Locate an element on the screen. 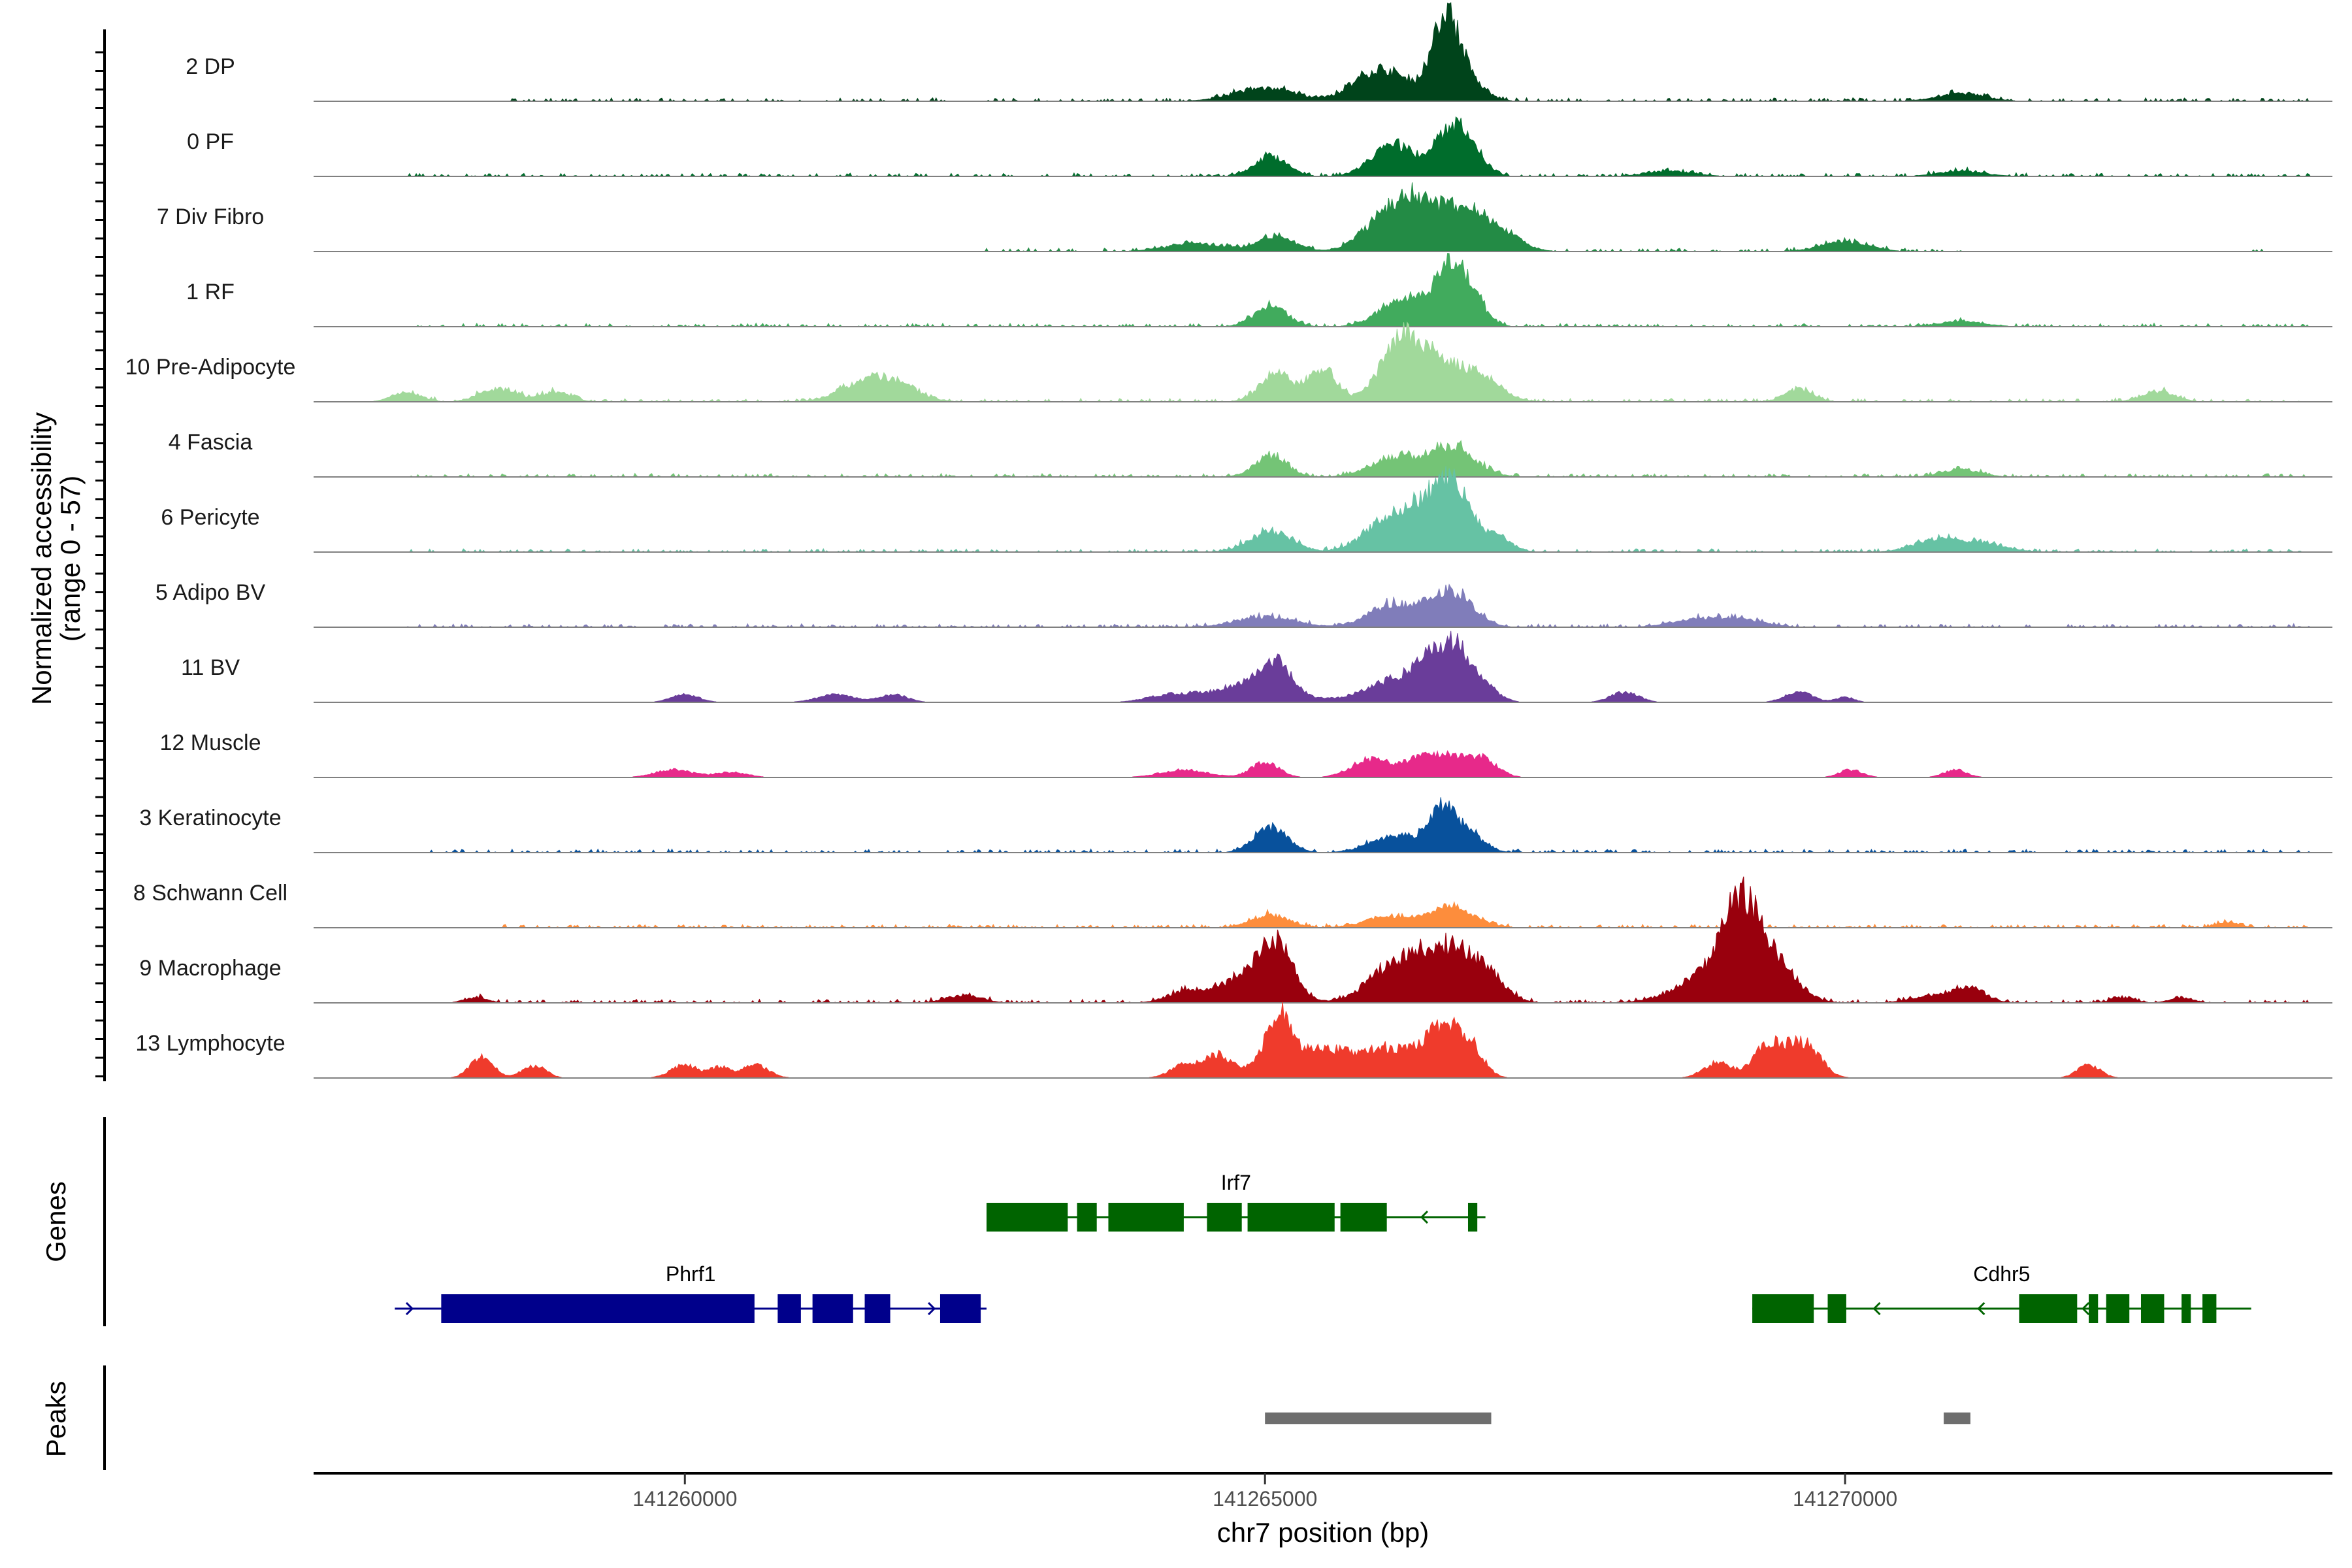  x-axis-title: chr7 position (bp) is located at coordinates (1323, 1532).